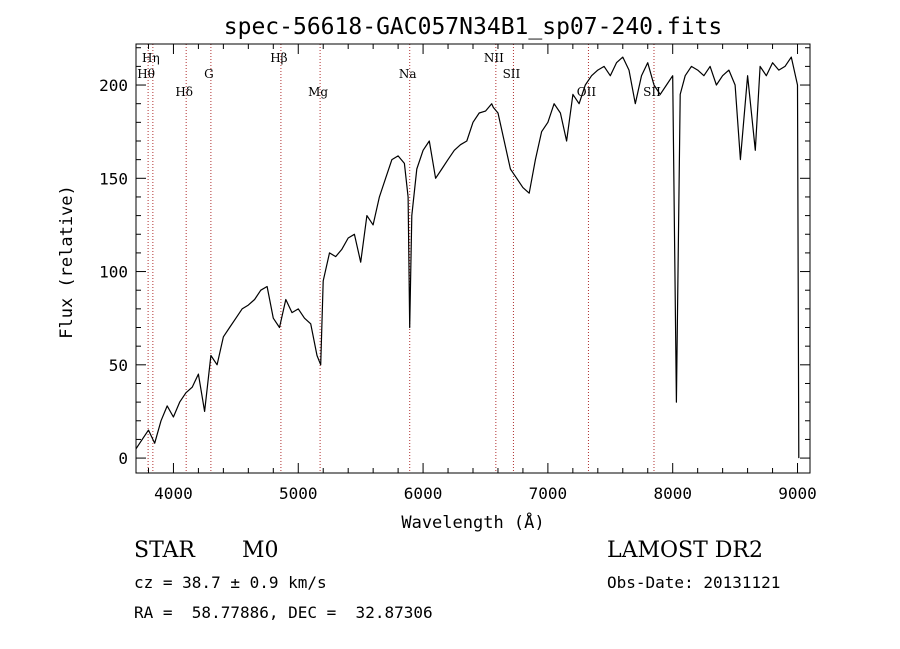  What do you see at coordinates (113, 85) in the screenshot?
I see `y-tick-label-4: 200` at bounding box center [113, 85].